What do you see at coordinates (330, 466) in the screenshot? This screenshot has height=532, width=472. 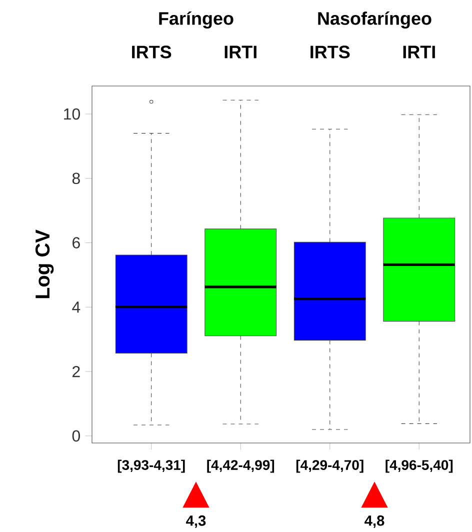 I see `x-tick-label: [4,29-4,70]` at bounding box center [330, 466].